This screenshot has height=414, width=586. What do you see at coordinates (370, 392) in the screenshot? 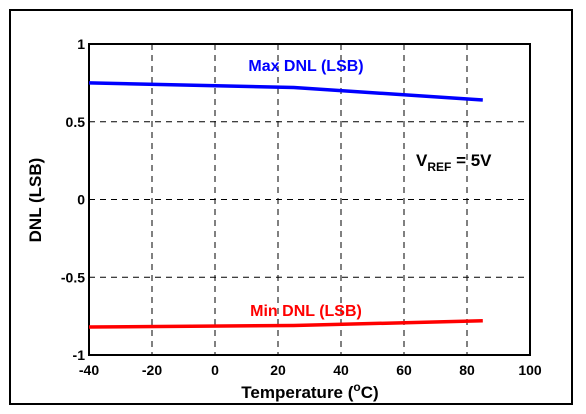
I see `x-axis-label-suffix: C)` at bounding box center [370, 392].